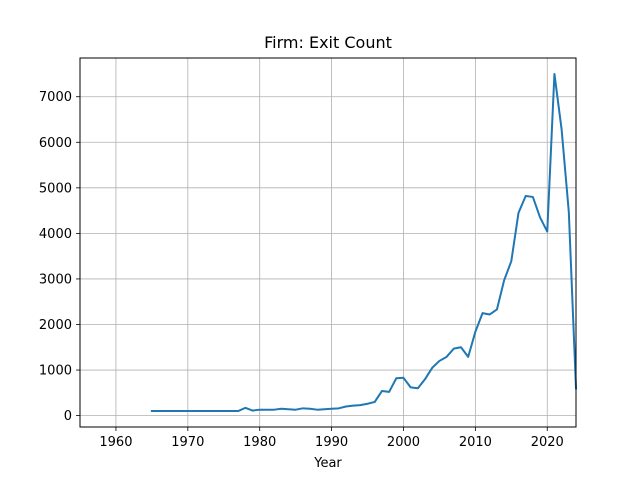  Describe the element at coordinates (68, 416) in the screenshot. I see `y-tick-label: 0` at that location.